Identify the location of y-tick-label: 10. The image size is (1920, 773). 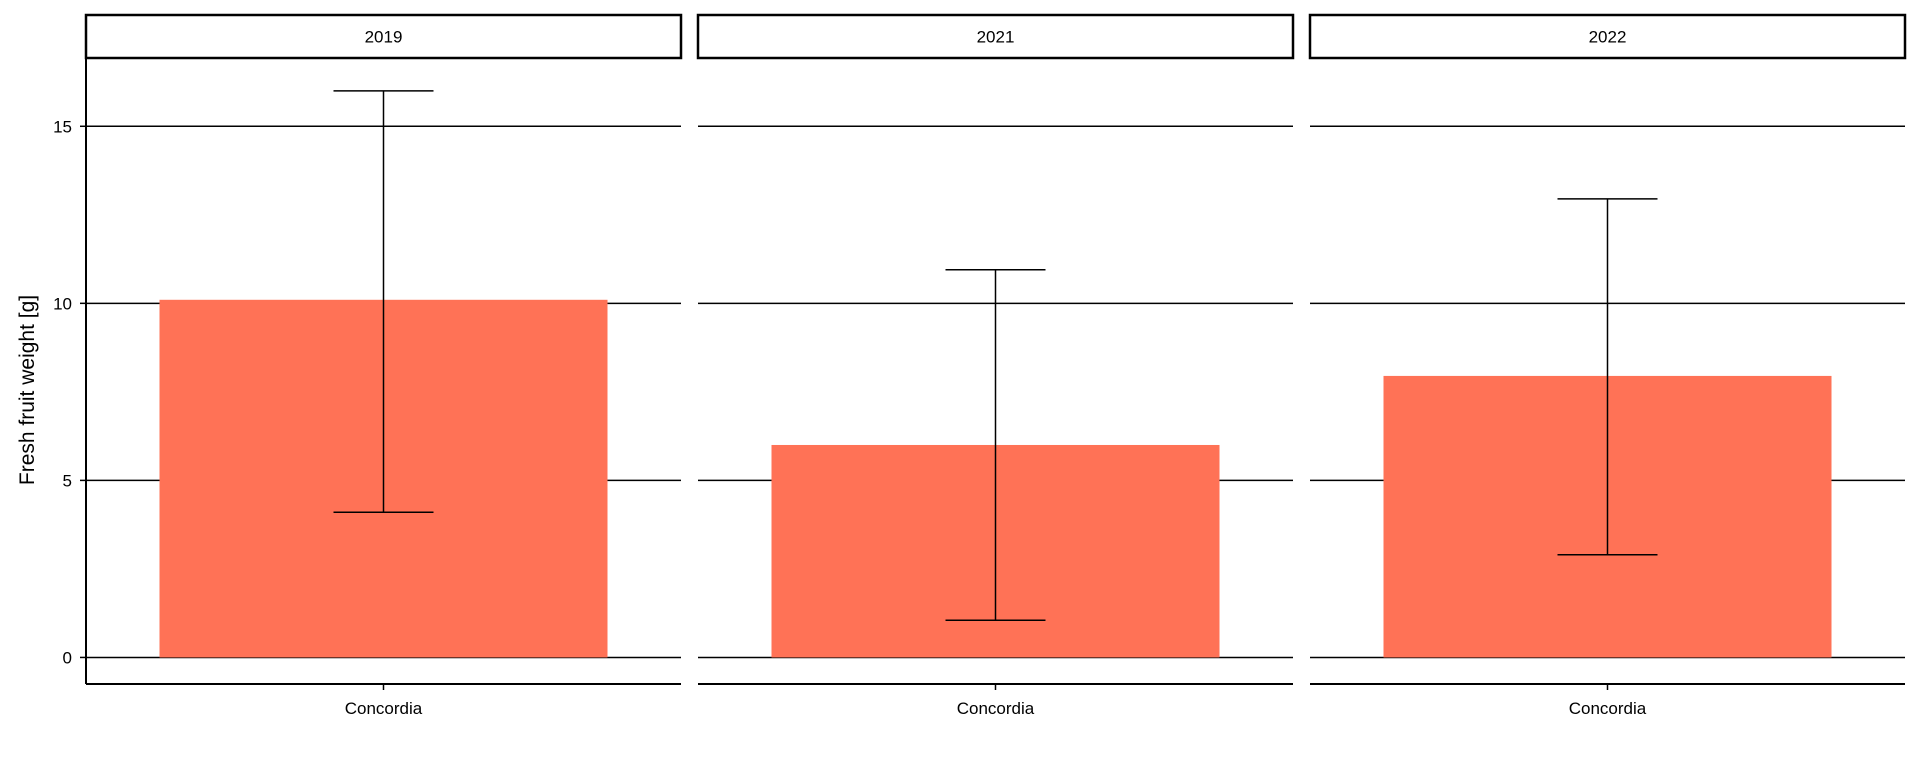
(62, 303).